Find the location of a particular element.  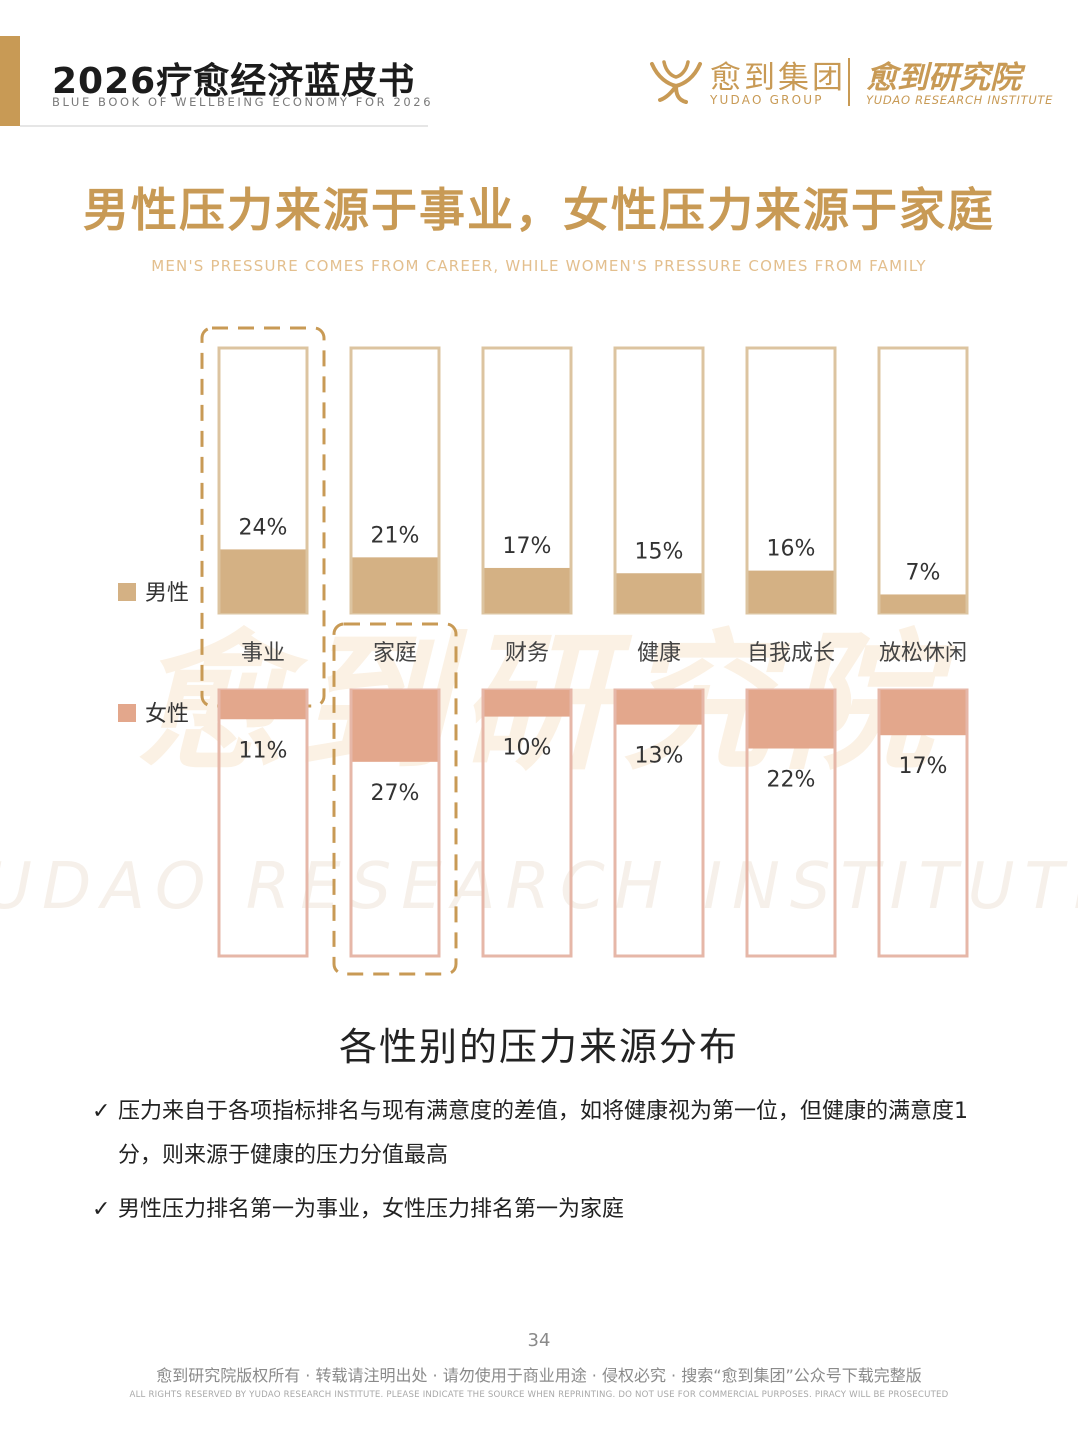

page-number: 34 is located at coordinates (539, 1340).